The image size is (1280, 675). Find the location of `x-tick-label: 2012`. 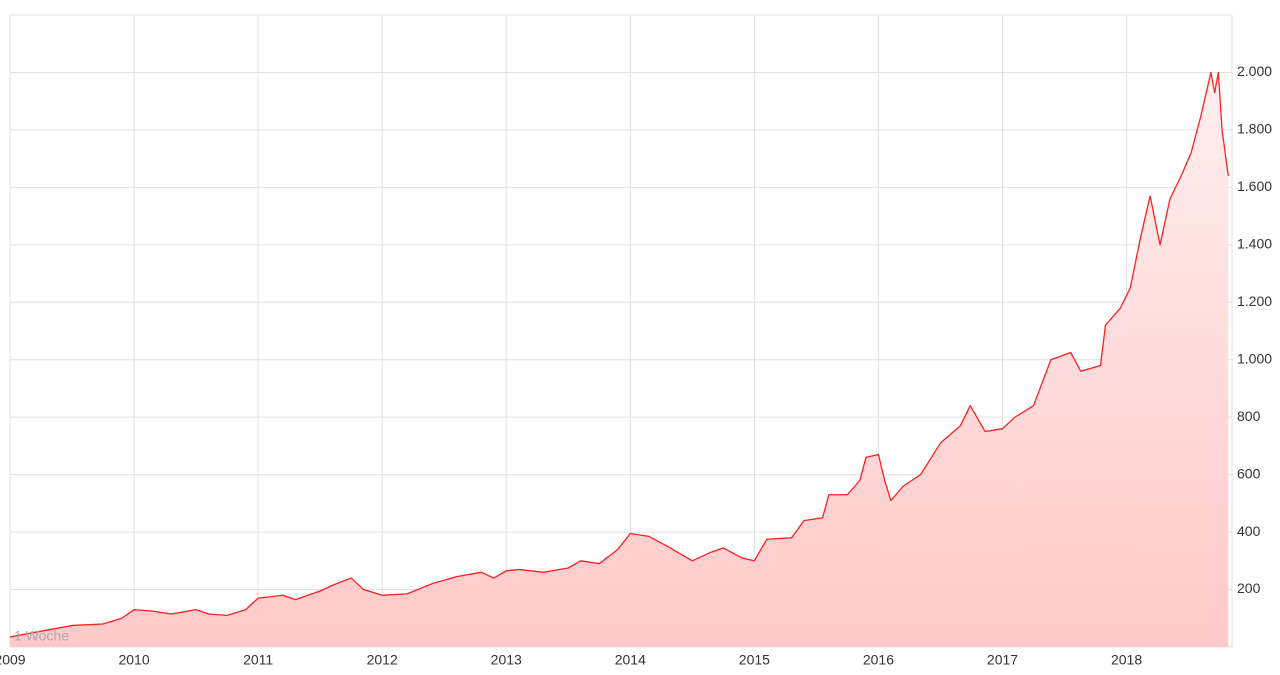

x-tick-label: 2012 is located at coordinates (382, 660).